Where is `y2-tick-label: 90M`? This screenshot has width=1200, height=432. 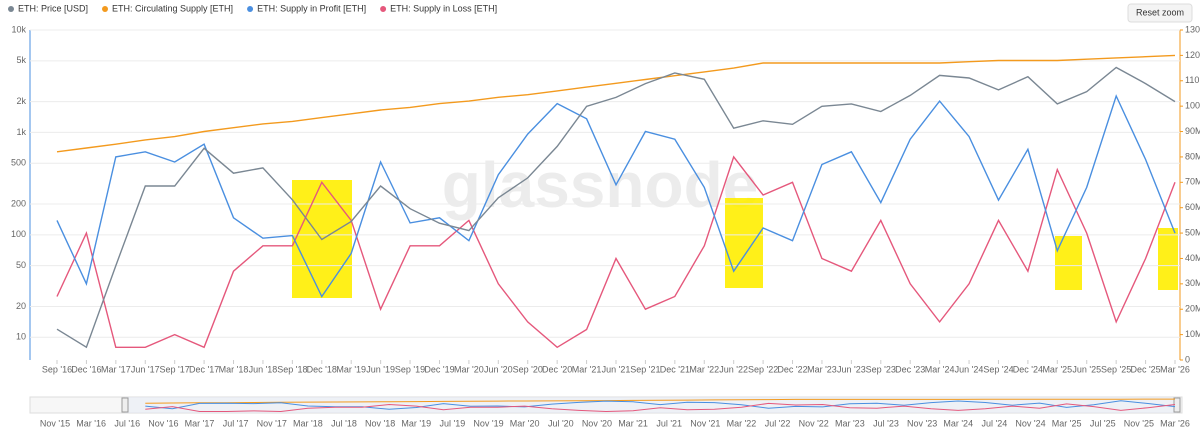
y2-tick-label: 90M is located at coordinates (1192, 131).